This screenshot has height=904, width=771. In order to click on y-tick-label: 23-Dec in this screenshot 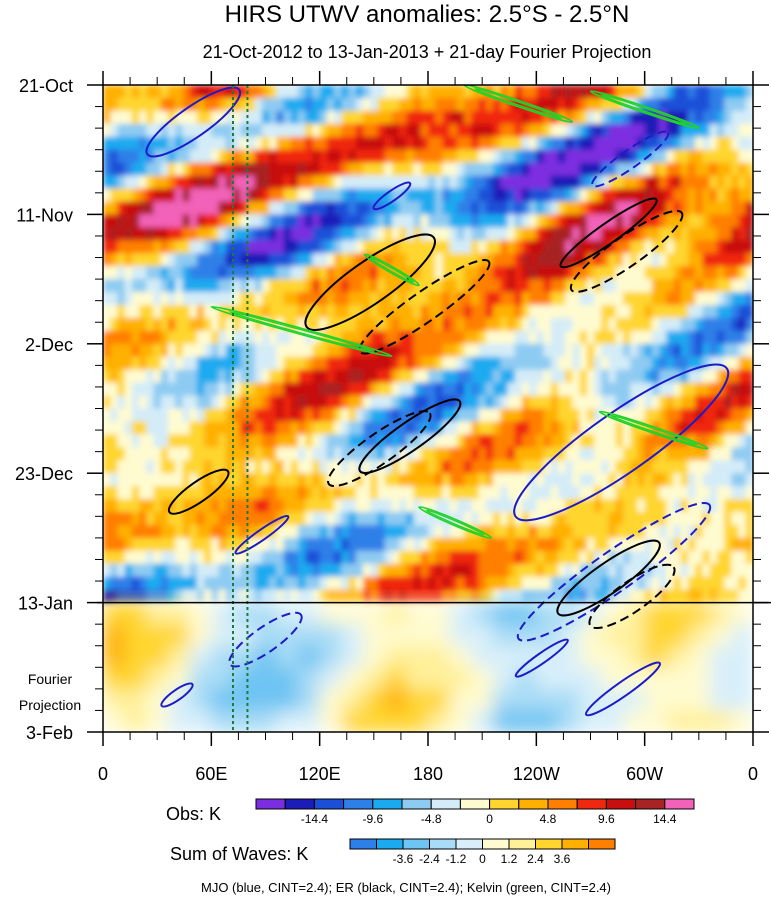, I will do `click(44, 474)`.